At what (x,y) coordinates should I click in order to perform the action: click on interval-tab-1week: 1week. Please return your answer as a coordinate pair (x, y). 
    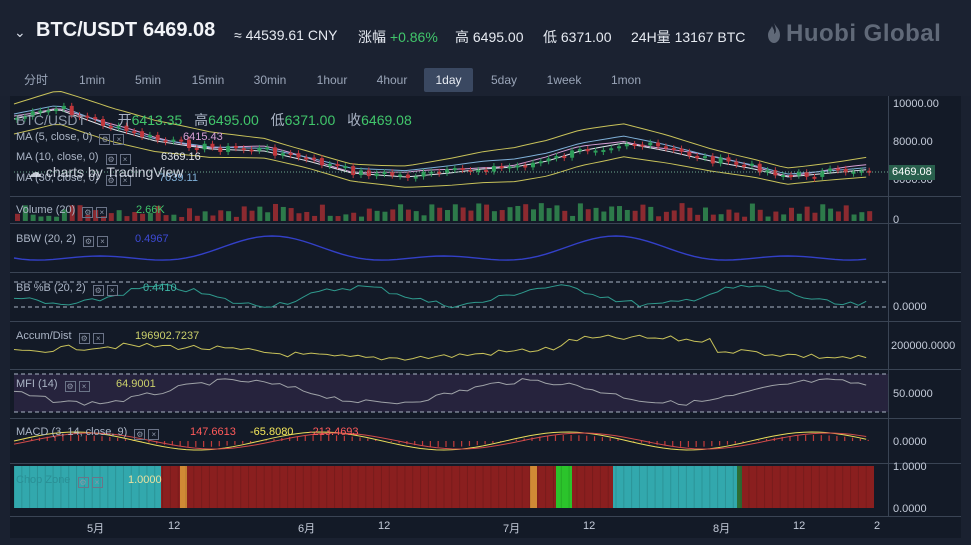
    Looking at the image, I should click on (564, 80).